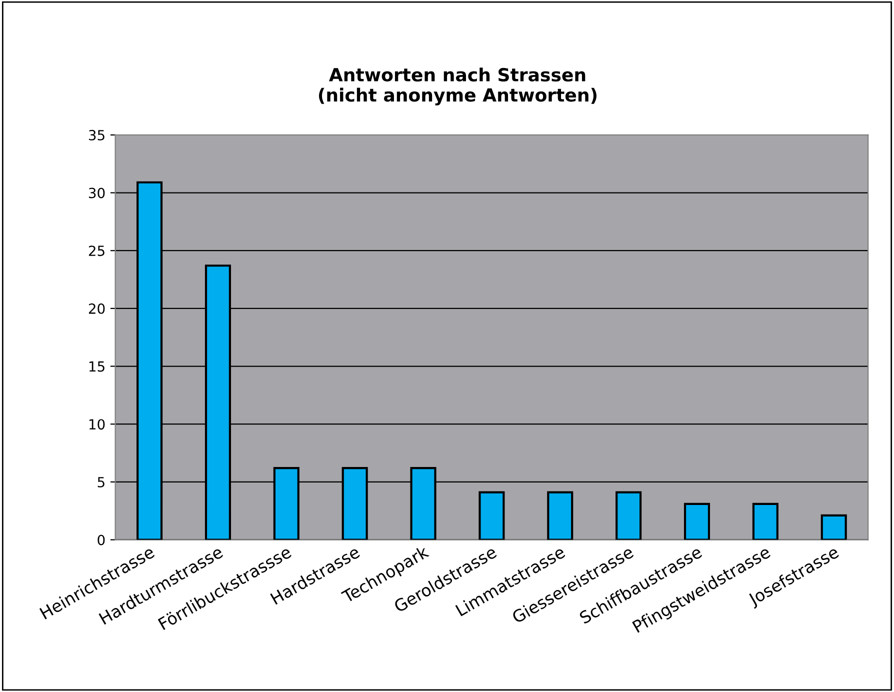 This screenshot has width=894, height=692. I want to click on y-tick-label: 25, so click(96, 251).